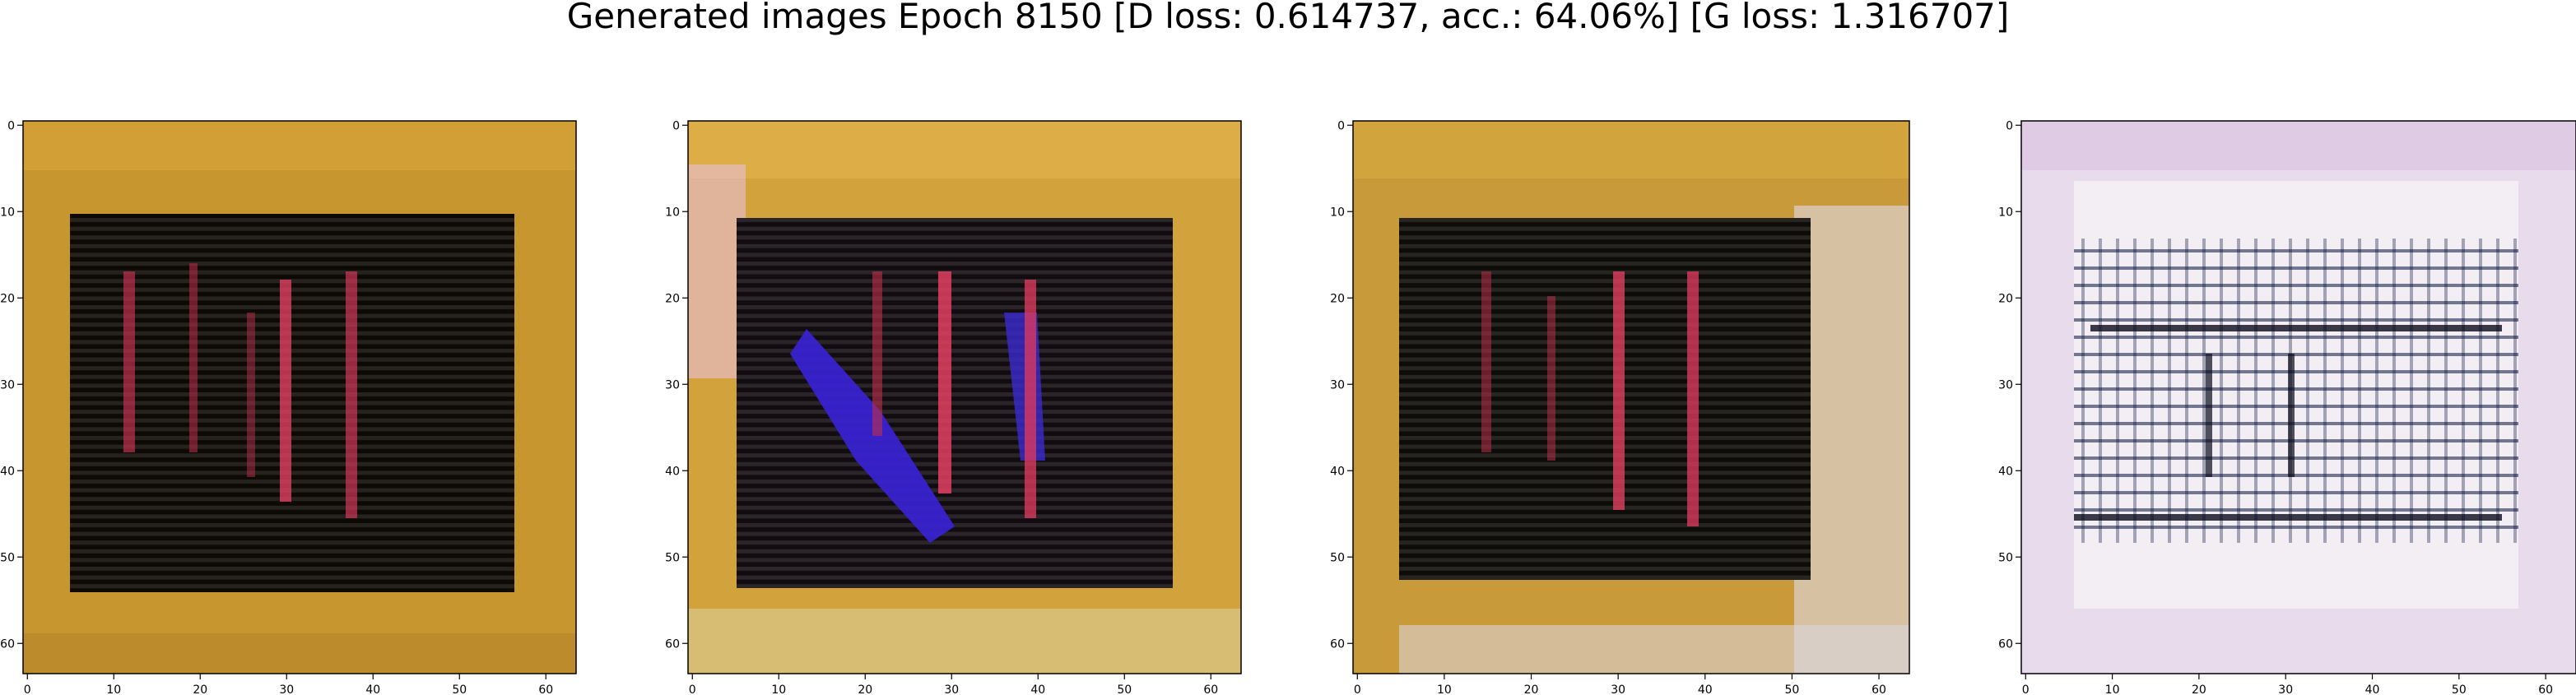 The image size is (2576, 695). I want to click on x-tick-label-3-4: 40, so click(1705, 689).